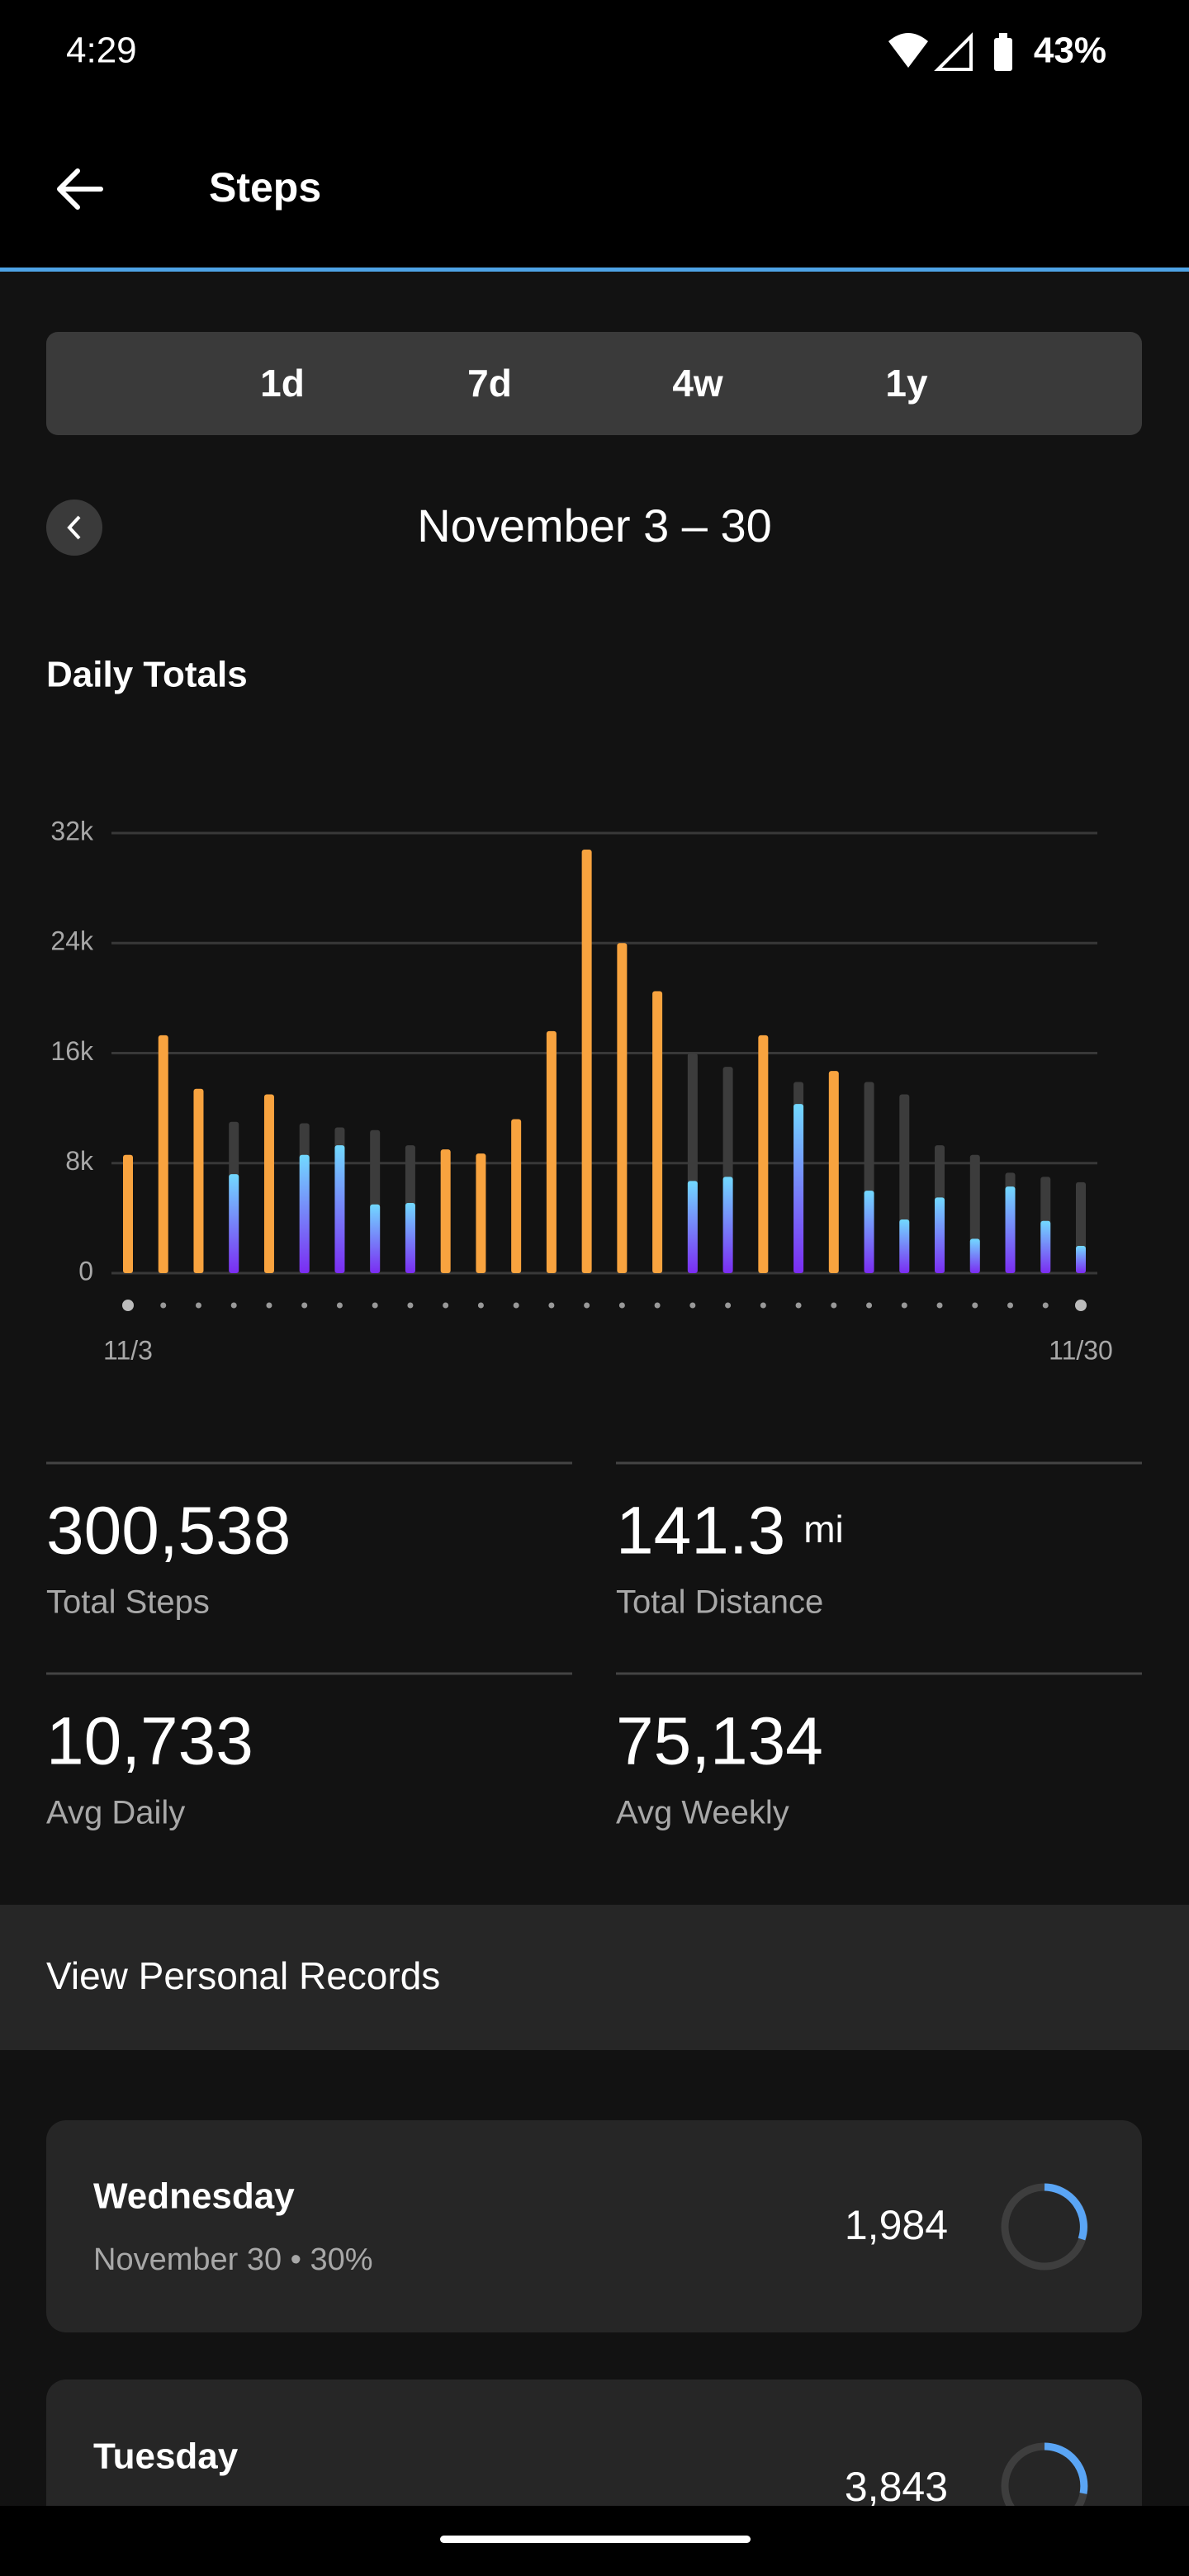 This screenshot has height=2576, width=1189. Describe the element at coordinates (233, 2259) in the screenshot. I see `day-detail: November 30 • 30%` at that location.